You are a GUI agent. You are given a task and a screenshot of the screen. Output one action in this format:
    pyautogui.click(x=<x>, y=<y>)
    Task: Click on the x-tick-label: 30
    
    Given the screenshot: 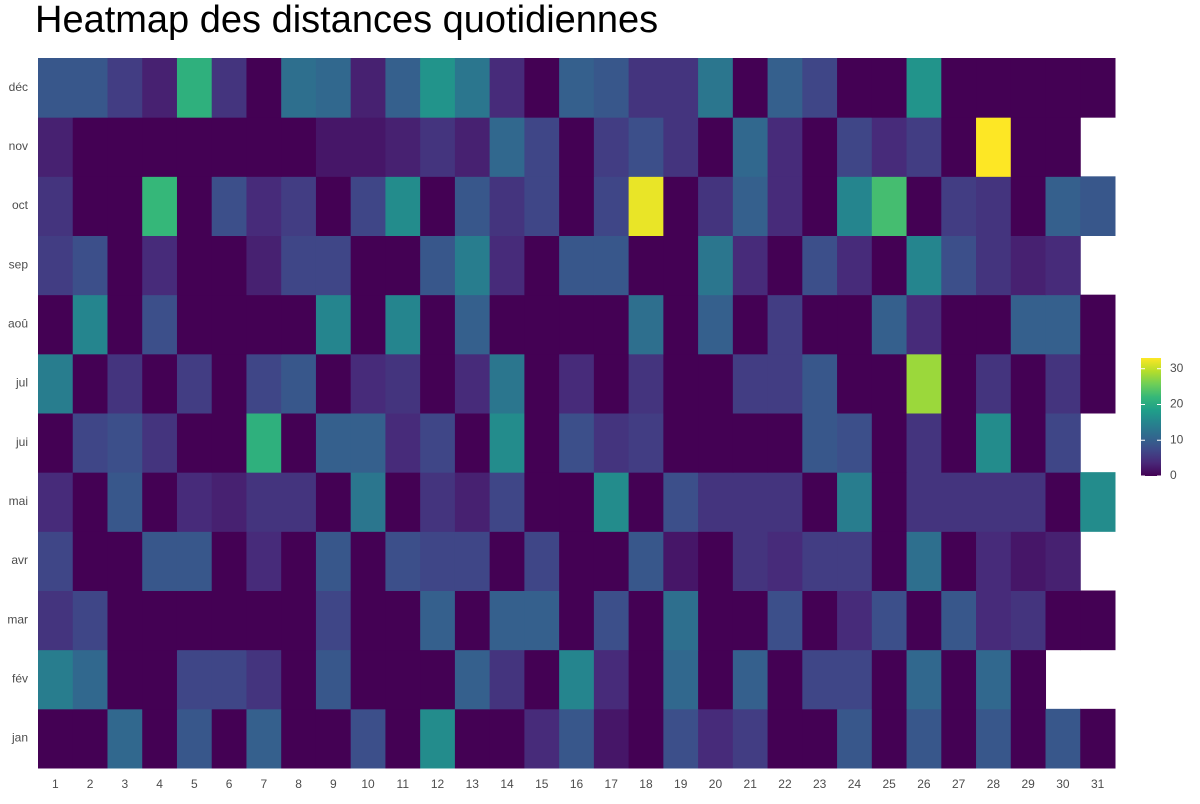 What is the action you would take?
    pyautogui.click(x=1063, y=784)
    